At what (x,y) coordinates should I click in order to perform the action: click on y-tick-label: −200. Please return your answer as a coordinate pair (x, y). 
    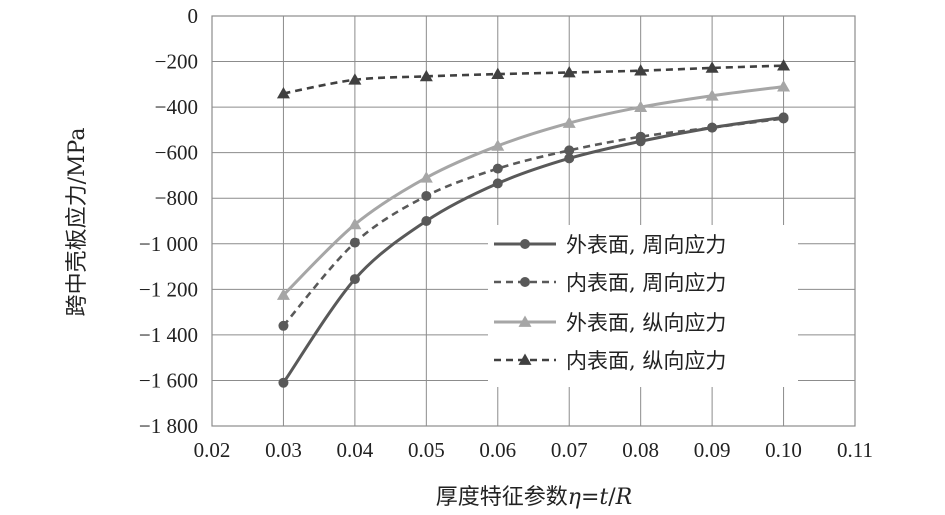
    Looking at the image, I should click on (176, 62).